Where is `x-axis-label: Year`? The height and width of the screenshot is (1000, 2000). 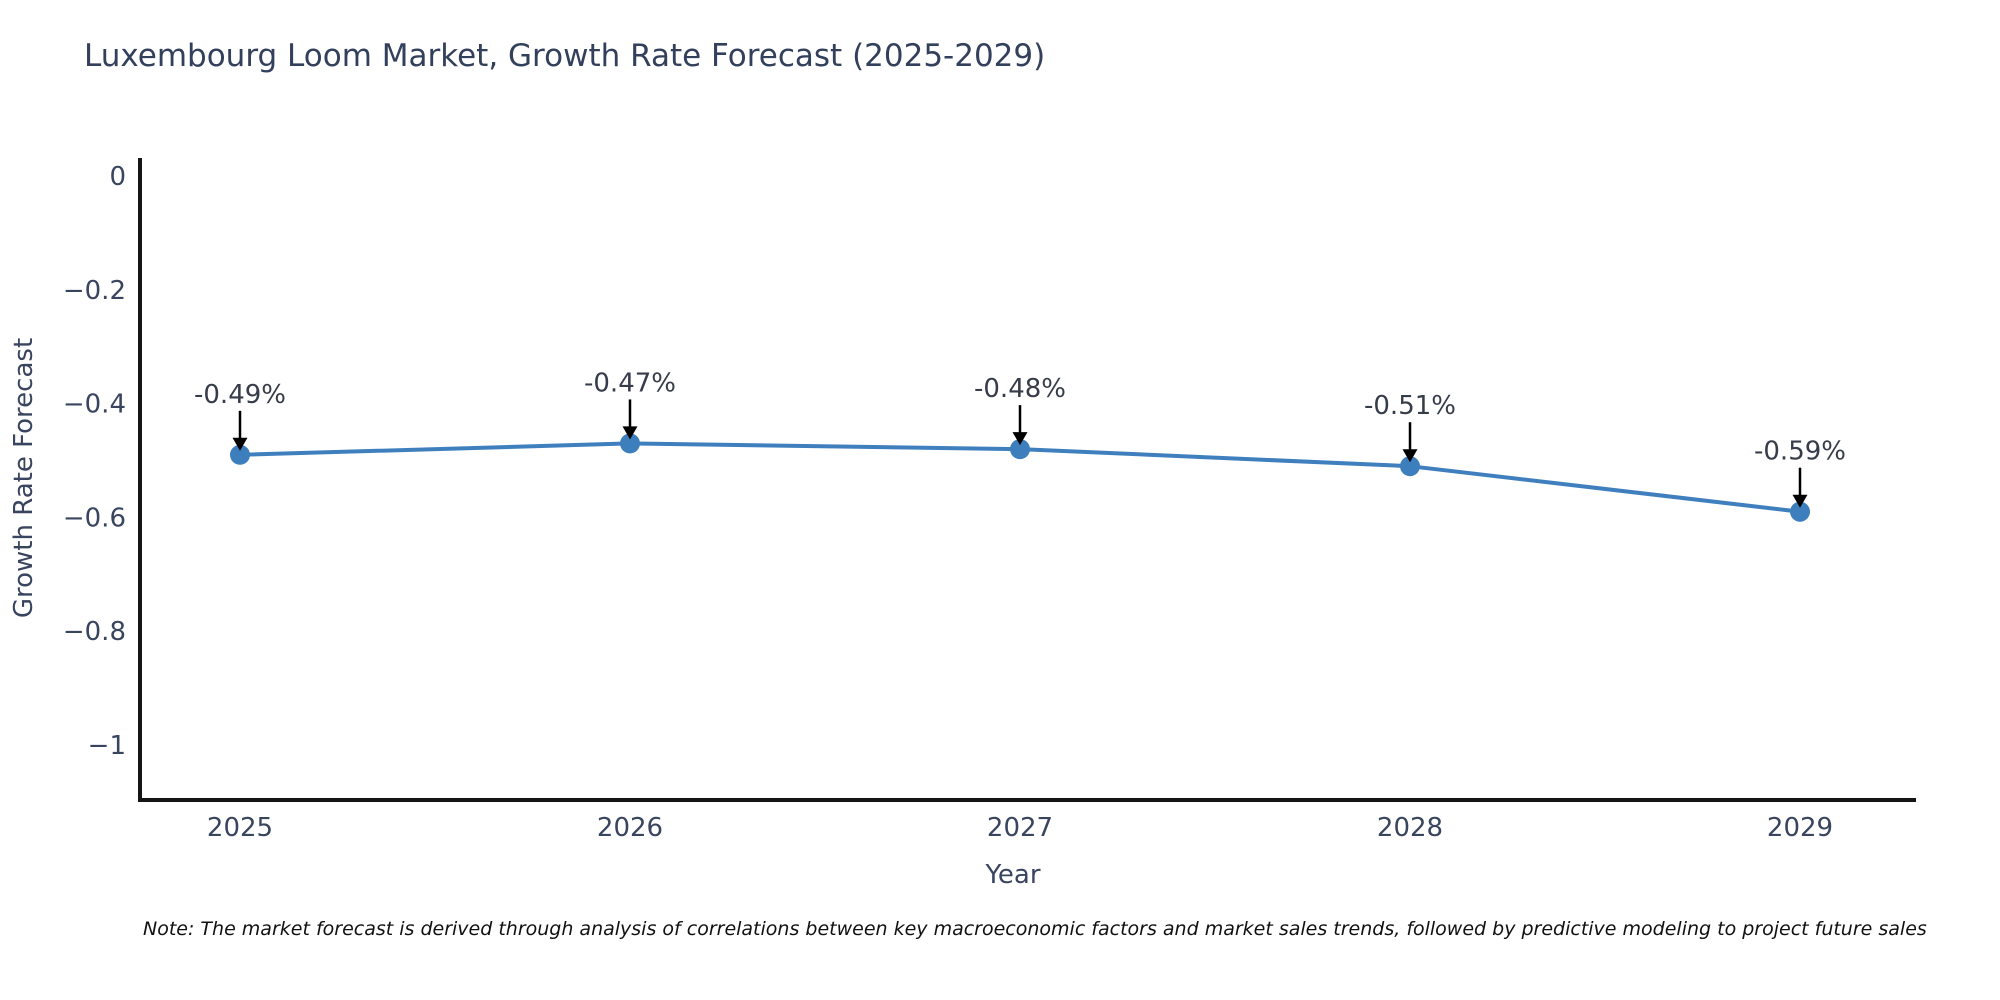 x-axis-label: Year is located at coordinates (1013, 875).